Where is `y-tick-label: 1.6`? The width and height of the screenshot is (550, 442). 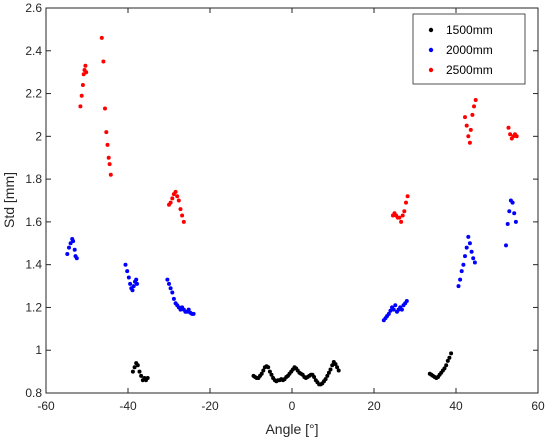 y-tick-label: 1.6 is located at coordinates (33, 222).